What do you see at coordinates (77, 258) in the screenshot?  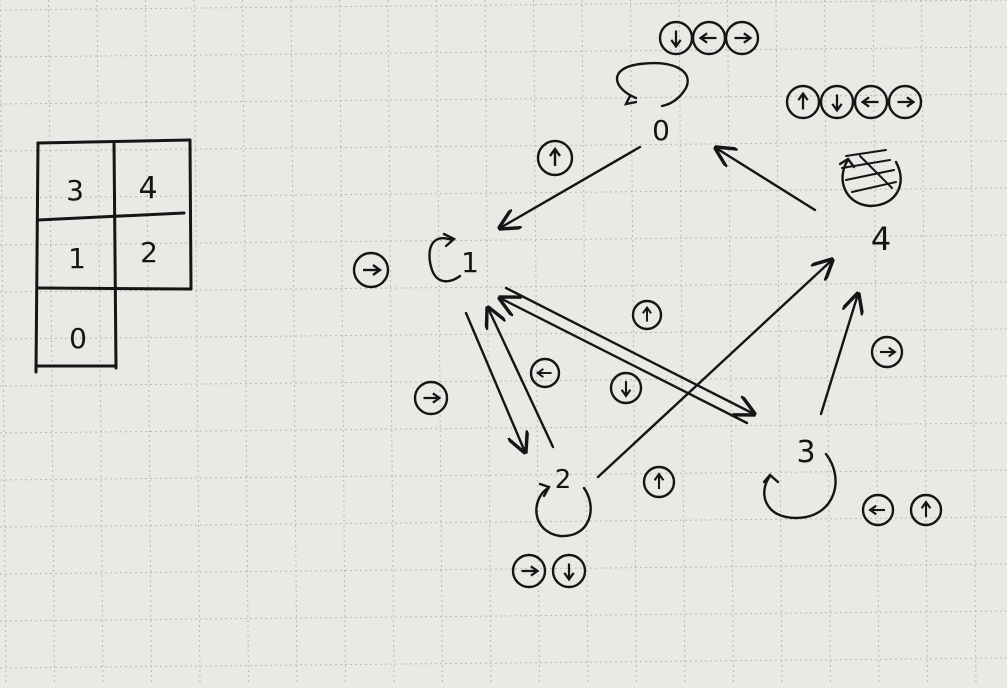 I see `table-cell-1: 1` at bounding box center [77, 258].